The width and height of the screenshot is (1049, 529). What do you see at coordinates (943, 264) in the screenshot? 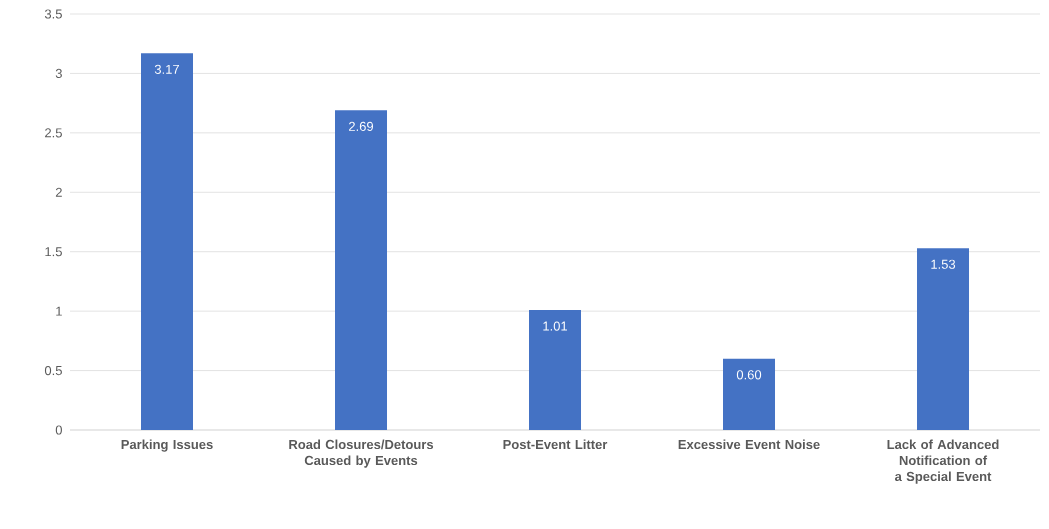
I see `data-label: 1.53` at bounding box center [943, 264].